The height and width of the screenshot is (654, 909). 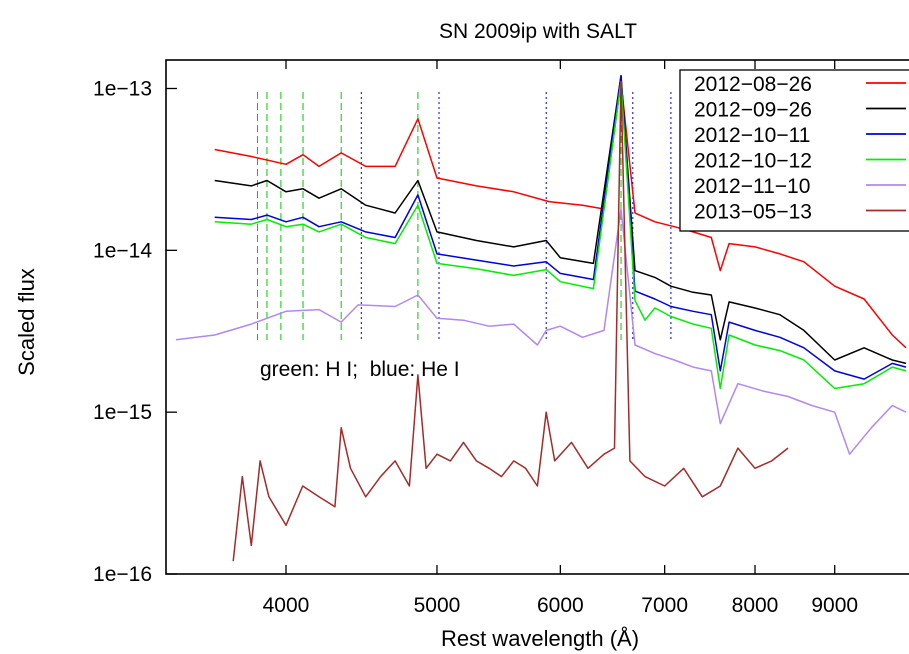 I want to click on legend-label-3: 2012−10−11, so click(x=752, y=135).